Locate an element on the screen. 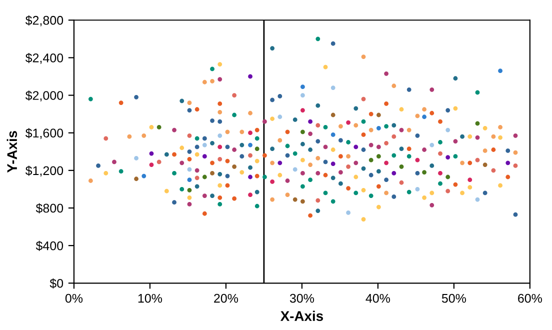 This screenshot has width=552, height=330. x-tick-label: 10% is located at coordinates (150, 298).